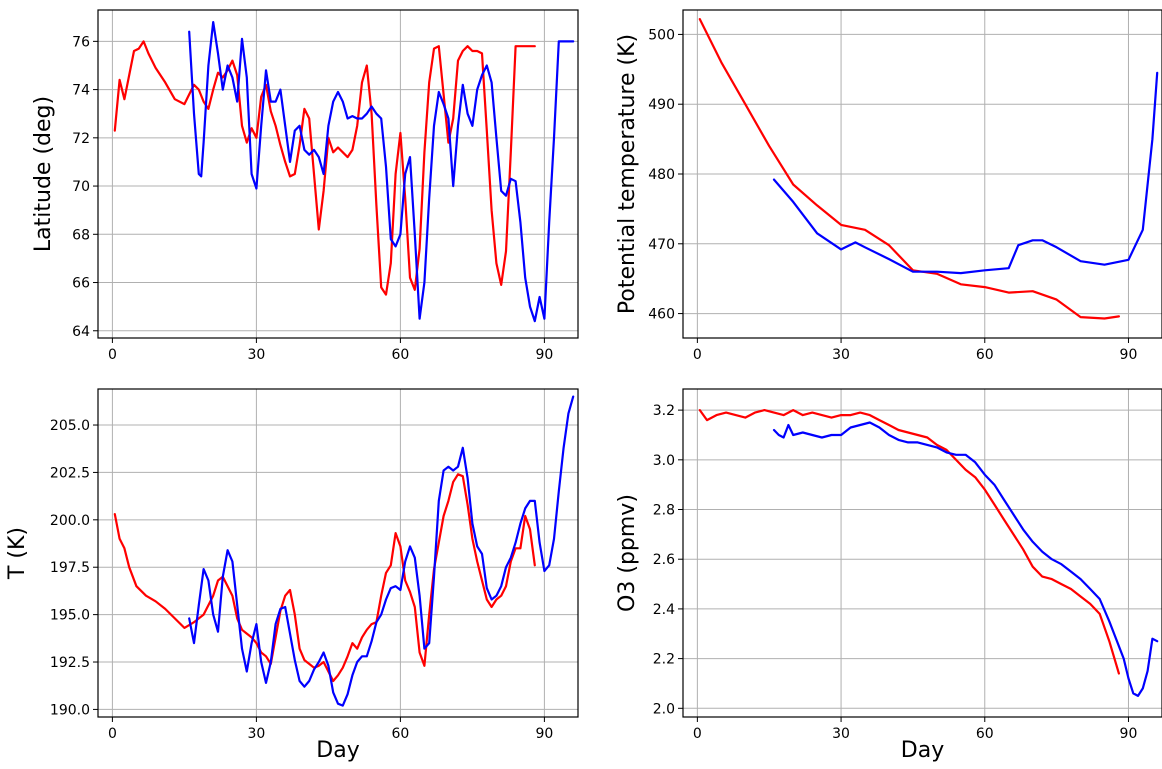  Describe the element at coordinates (70, 521) in the screenshot. I see `y-tick-label: 200.0` at that location.